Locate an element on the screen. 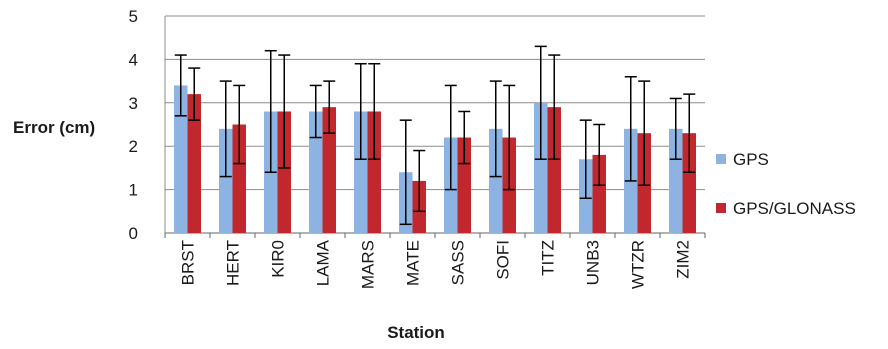 Image resolution: width=888 pixels, height=349 pixels. x-tick-label: SOFI is located at coordinates (503, 260).